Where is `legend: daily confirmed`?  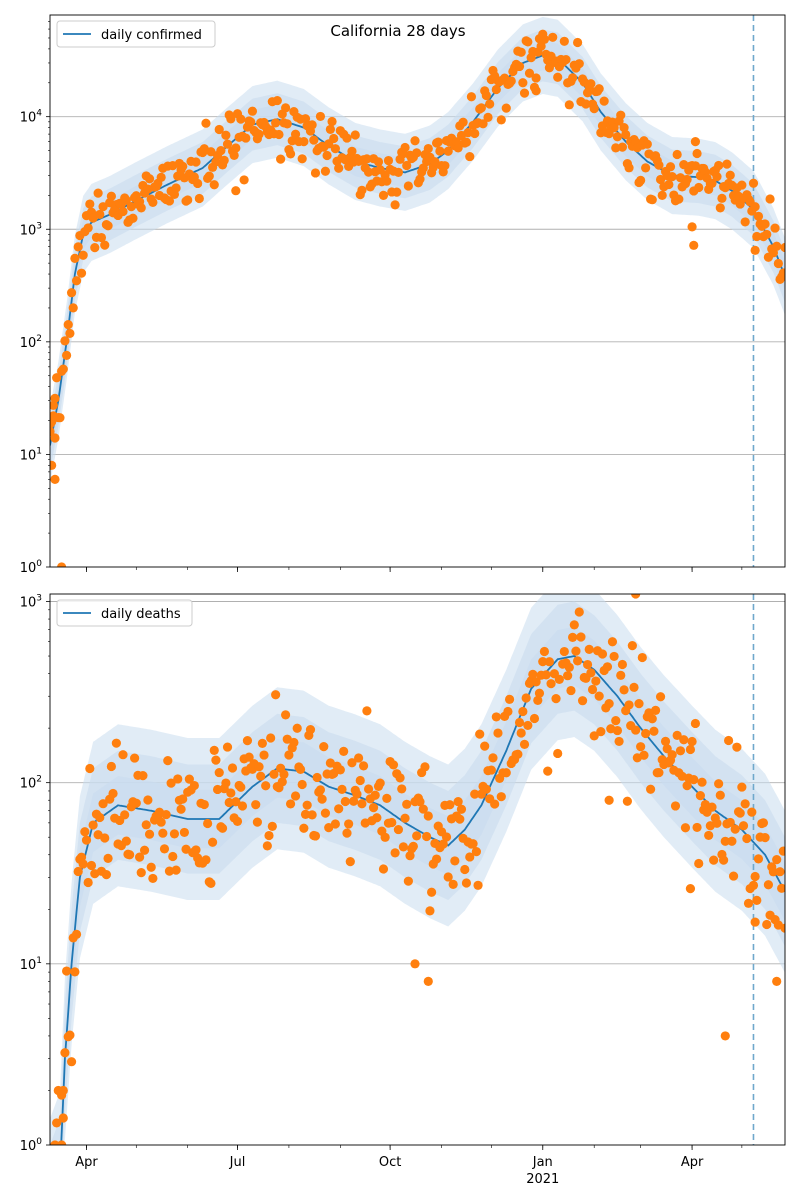
legend: daily confirmed is located at coordinates (136, 34).